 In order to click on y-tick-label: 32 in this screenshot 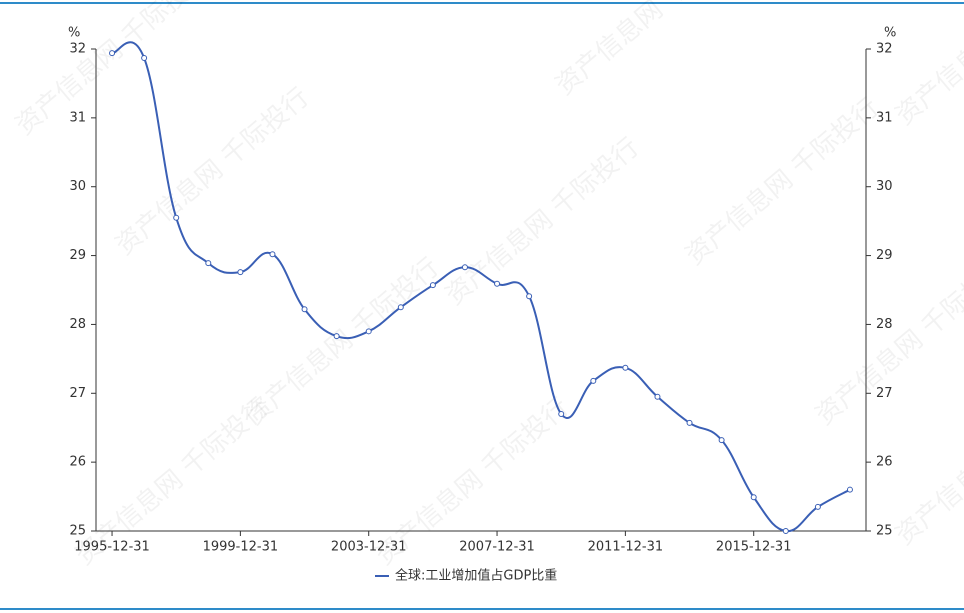, I will do `click(77, 49)`.